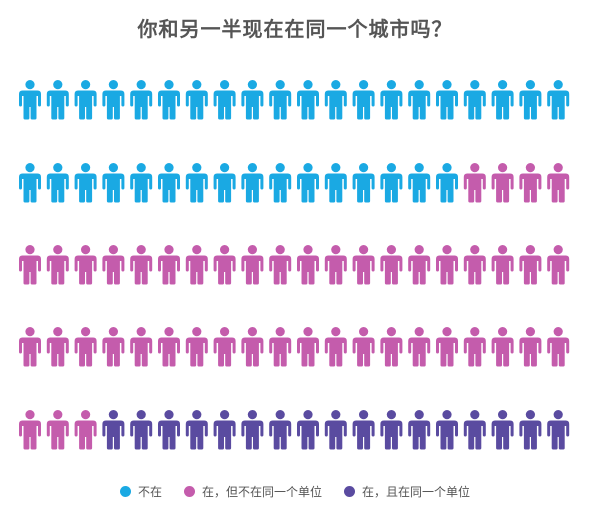 The image size is (590, 518). I want to click on legend-label: 在，但不在同一个单位, so click(261, 492).